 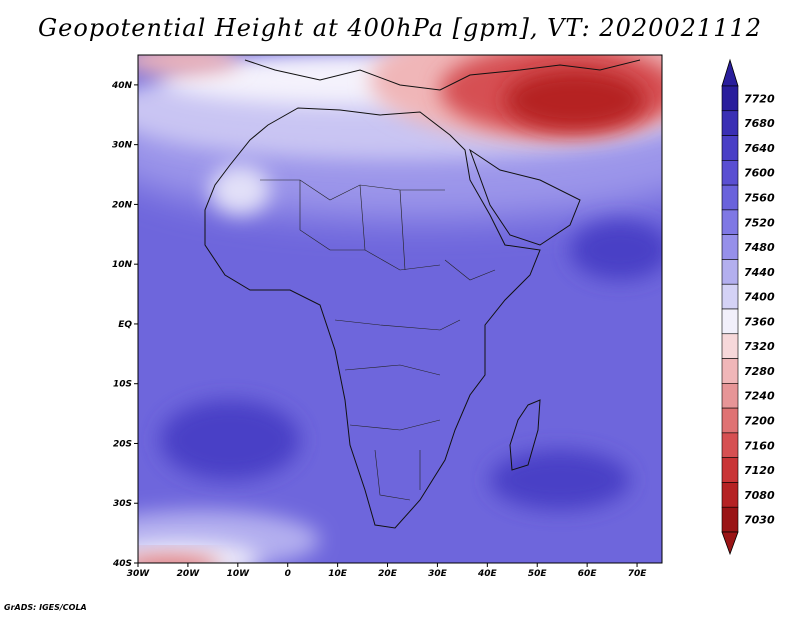 What do you see at coordinates (759, 445) in the screenshot?
I see `colorbar-label: 7160` at bounding box center [759, 445].